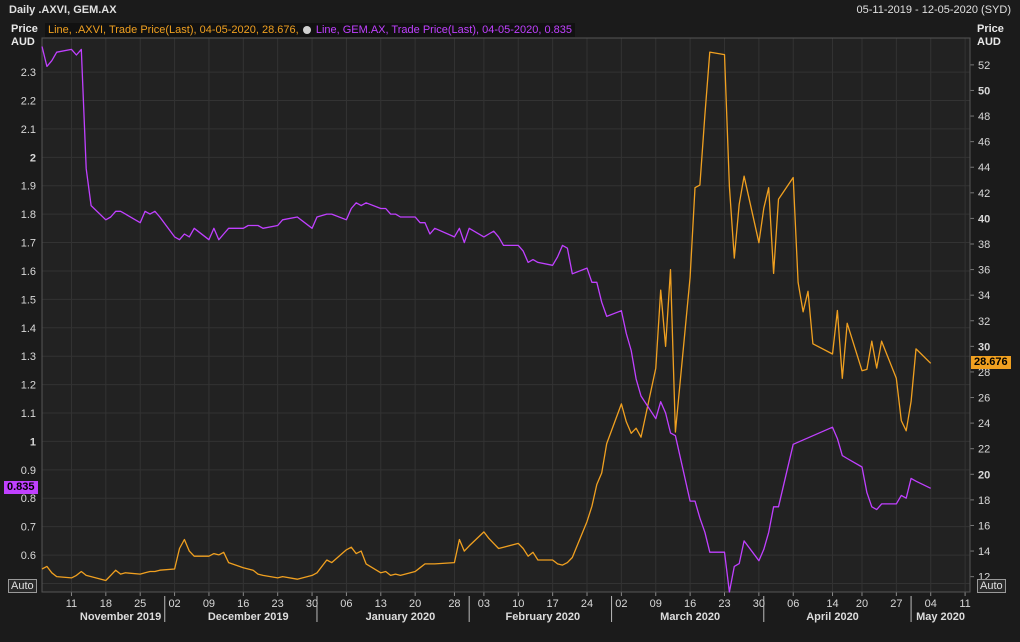 This screenshot has width=1020, height=642. I want to click on x-tick-label: 28, so click(454, 604).